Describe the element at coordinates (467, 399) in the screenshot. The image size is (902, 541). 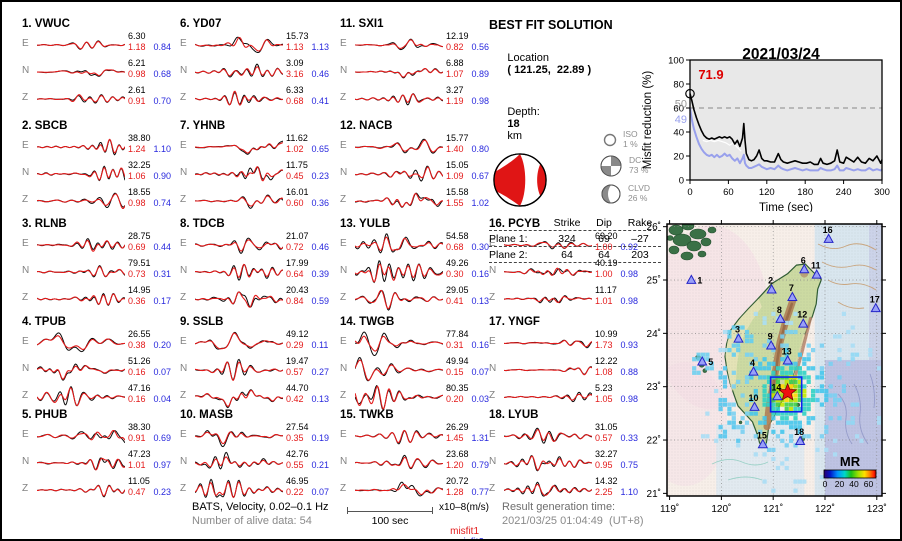
I see `misfit-values: 0.20 0.03` at that location.